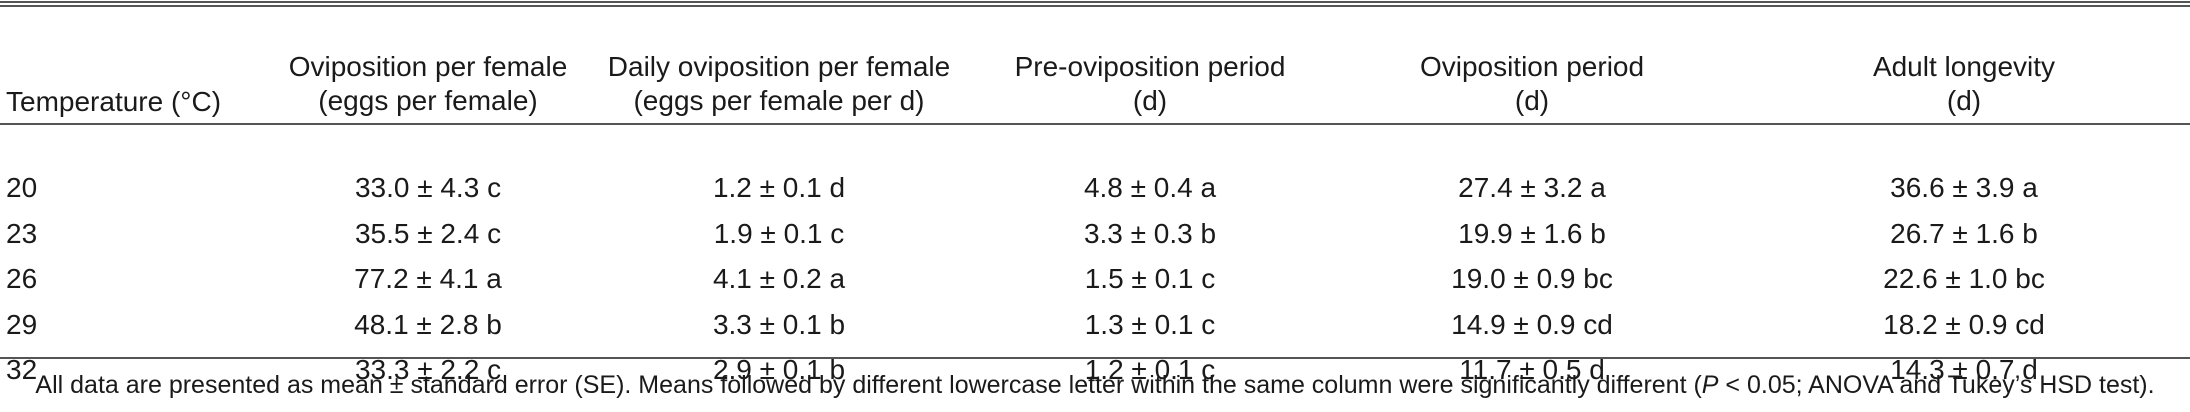 Image resolution: width=2190 pixels, height=412 pixels. Describe the element at coordinates (22, 369) in the screenshot. I see `cell-temperature: 32` at that location.